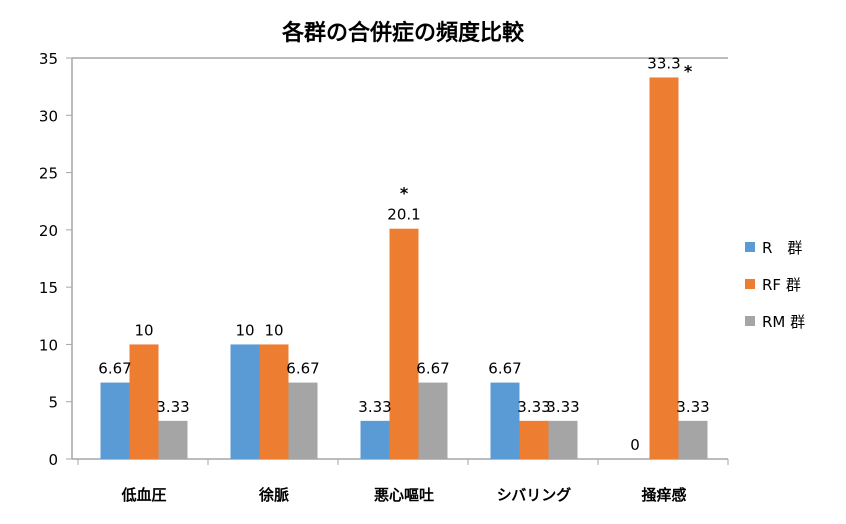 This screenshot has width=846, height=524. Describe the element at coordinates (663, 495) in the screenshot. I see `x-tick-label: 掻痒感` at that location.